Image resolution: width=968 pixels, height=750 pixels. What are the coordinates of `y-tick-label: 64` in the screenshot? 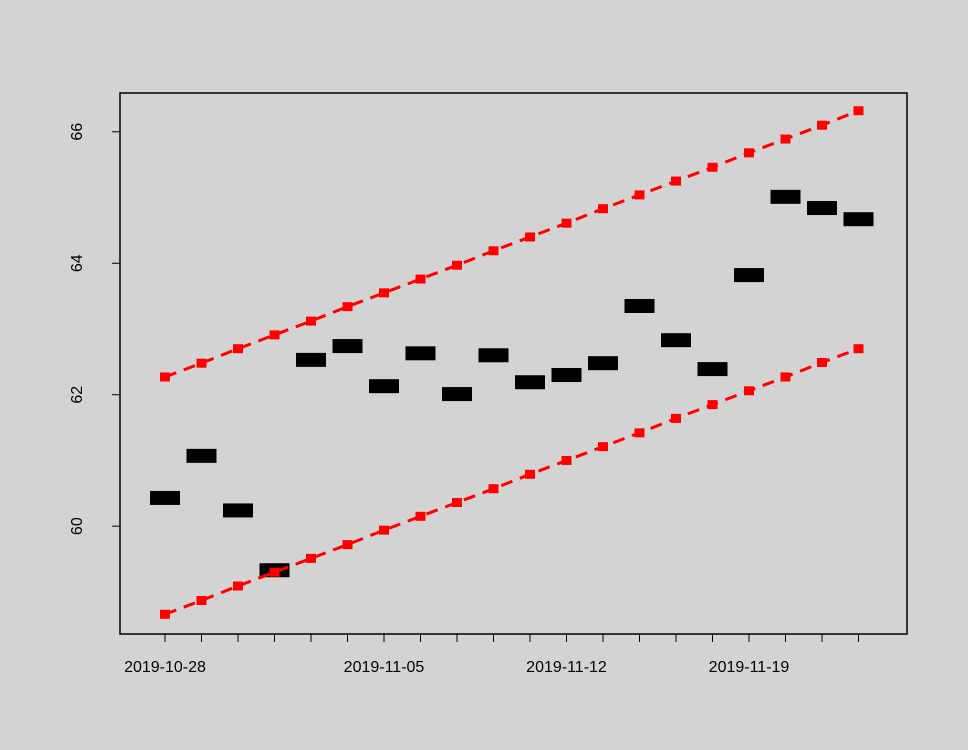 It's located at (77, 263).